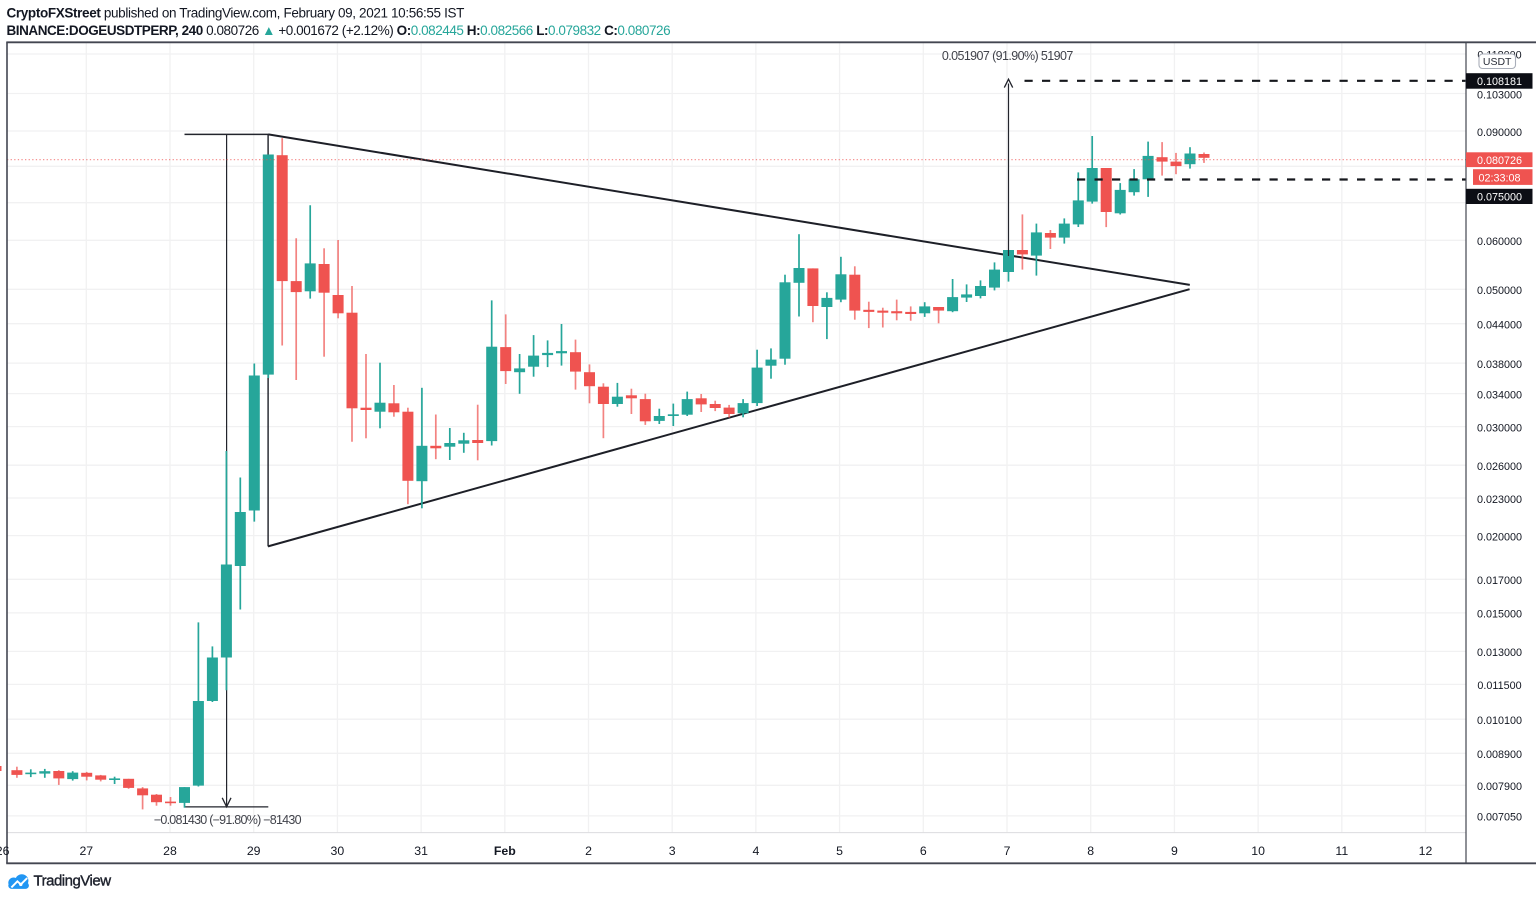  What do you see at coordinates (588, 851) in the screenshot?
I see `svg-text: 2` at bounding box center [588, 851].